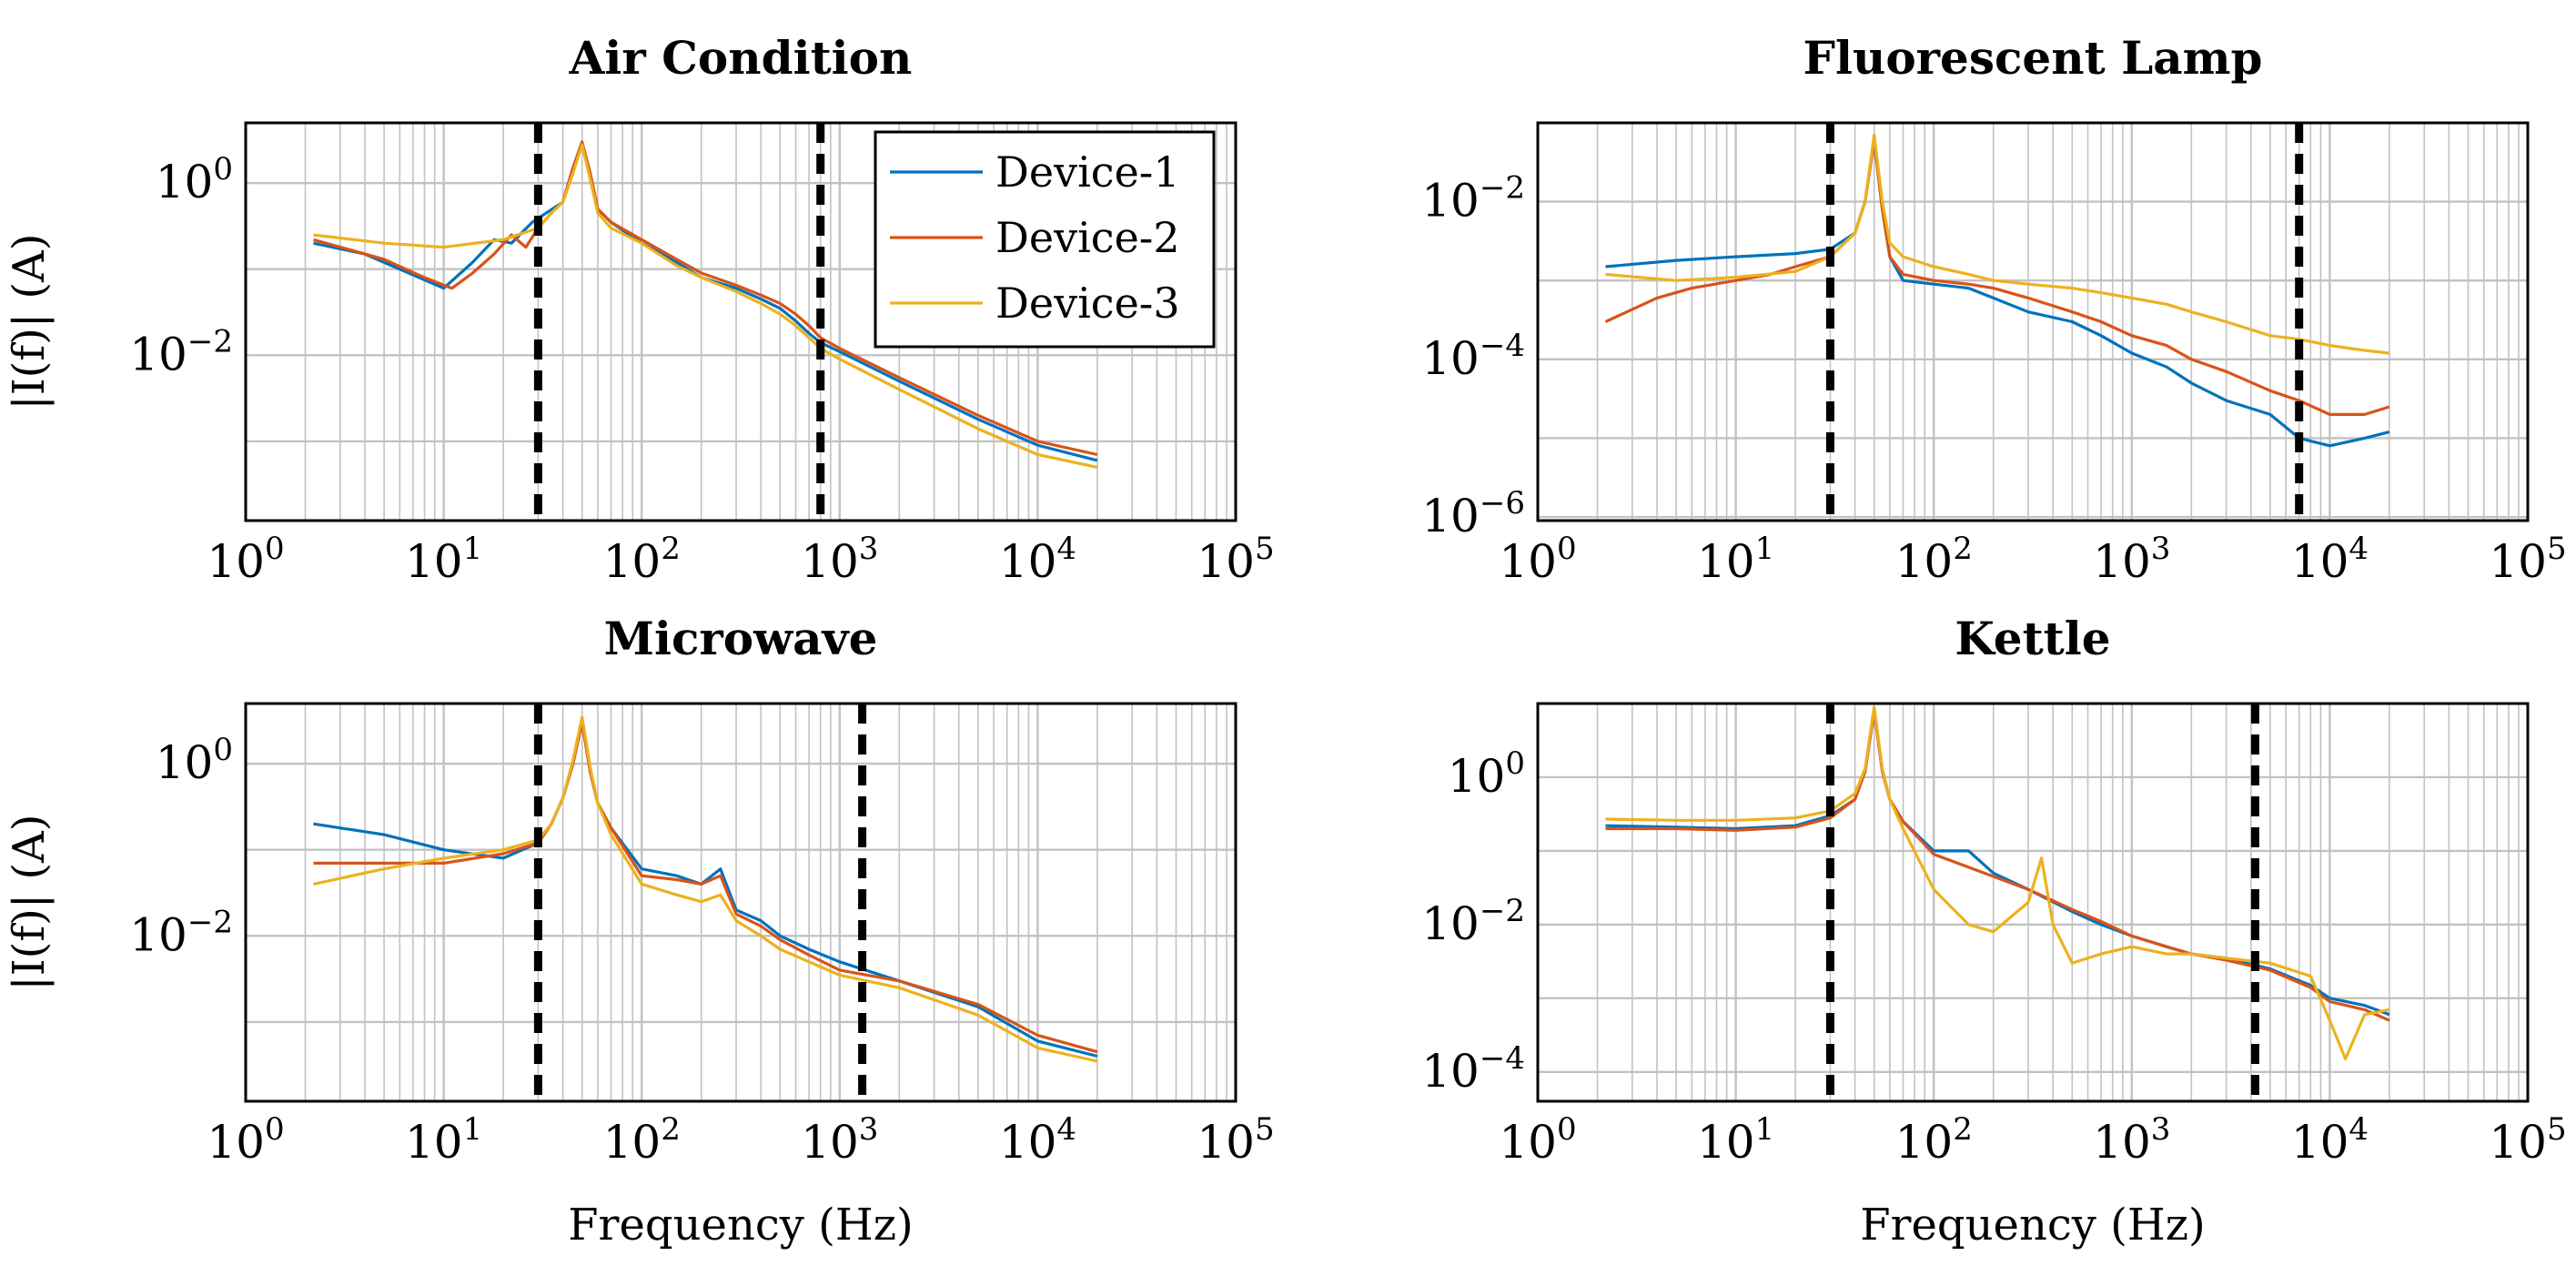 This screenshot has height=1276, width=2576. I want to click on y-tick-label: 10⁻⁴, so click(1473, 1069).